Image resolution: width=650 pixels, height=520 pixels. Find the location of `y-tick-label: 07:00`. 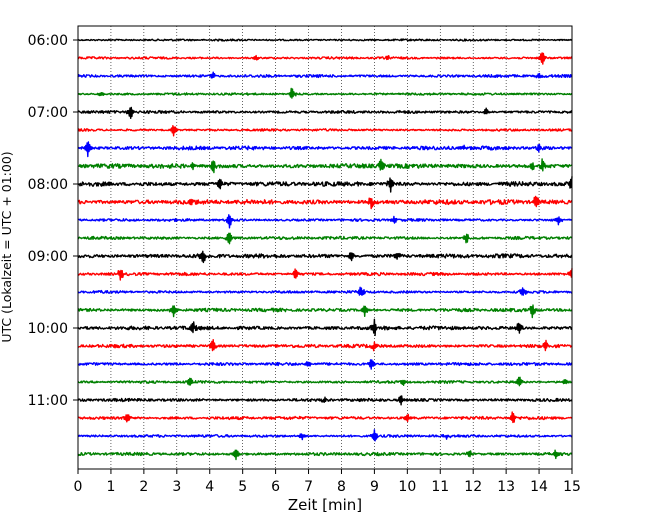

y-tick-label: 07:00 is located at coordinates (48, 113).